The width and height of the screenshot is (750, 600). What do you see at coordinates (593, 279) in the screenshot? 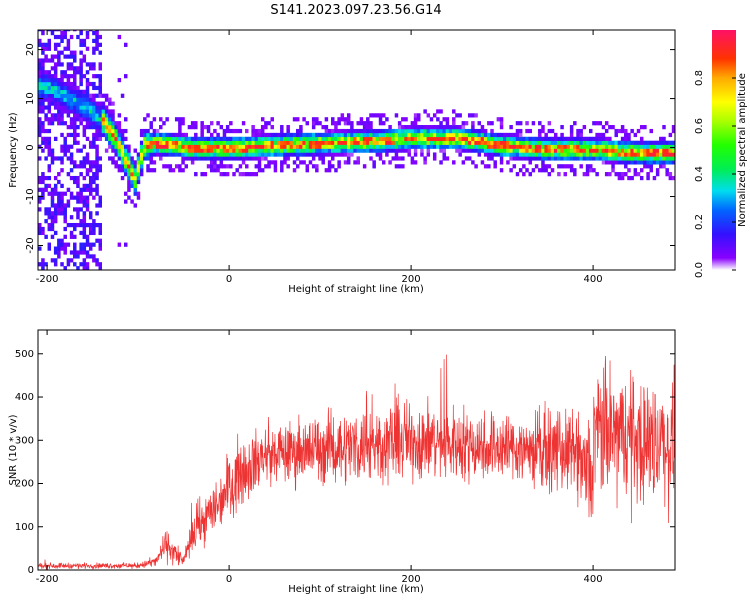
I see `x-tick-label: 400` at bounding box center [593, 279].